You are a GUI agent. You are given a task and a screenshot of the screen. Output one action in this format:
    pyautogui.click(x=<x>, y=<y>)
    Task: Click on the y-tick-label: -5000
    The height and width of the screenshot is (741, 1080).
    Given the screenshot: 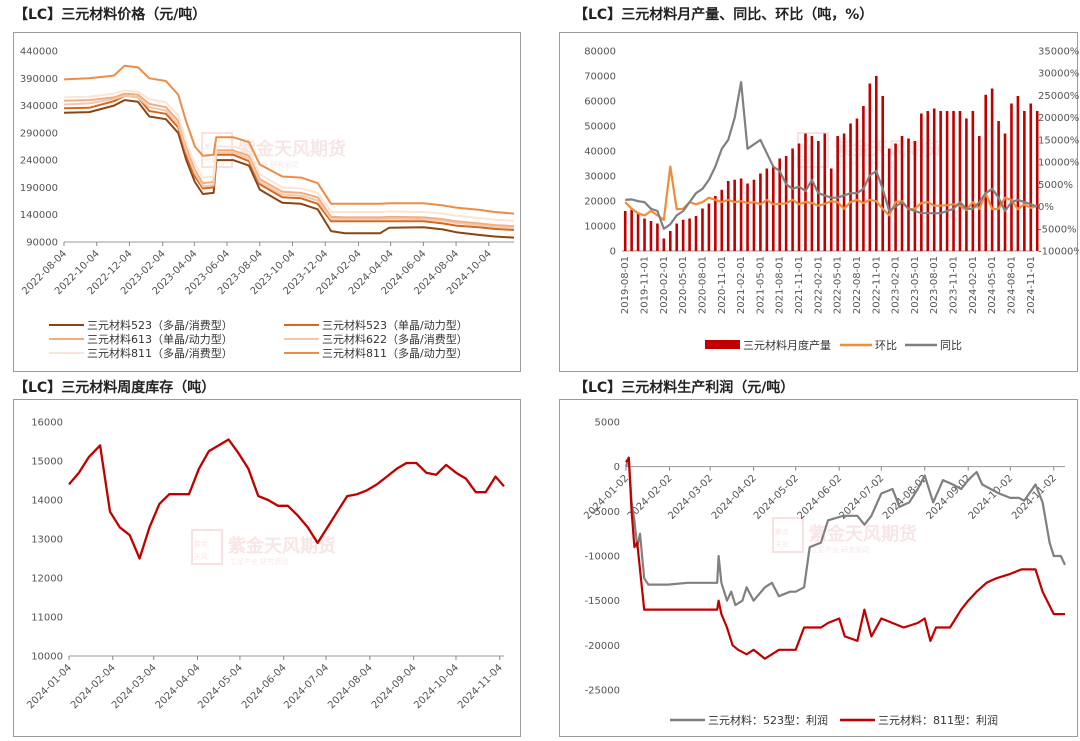 What is the action you would take?
    pyautogui.click(x=605, y=512)
    